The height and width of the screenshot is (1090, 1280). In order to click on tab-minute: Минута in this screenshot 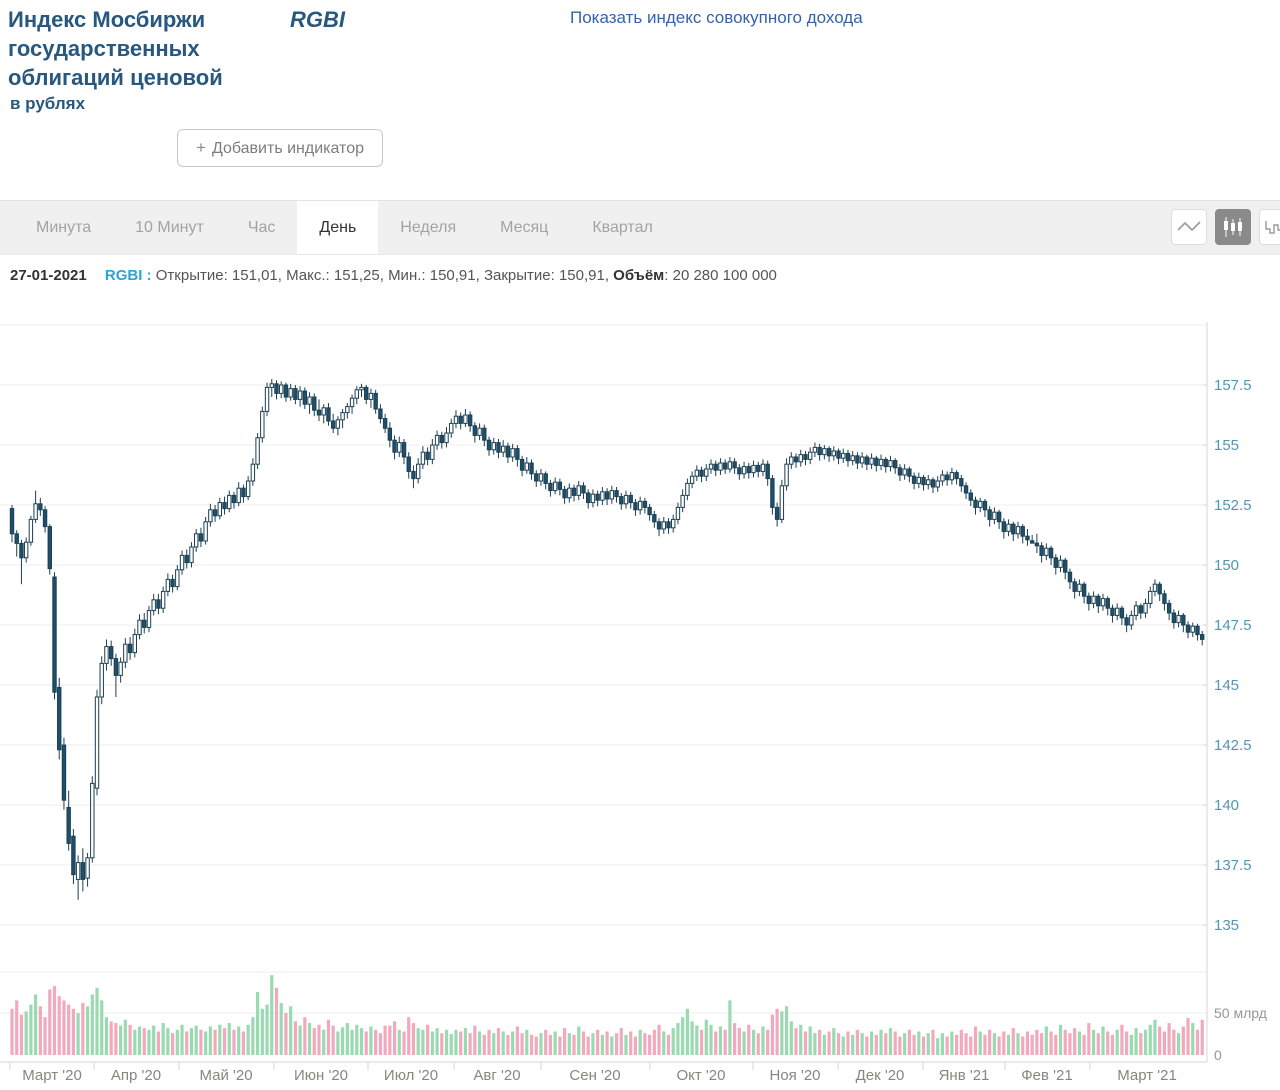, I will do `click(64, 227)`.